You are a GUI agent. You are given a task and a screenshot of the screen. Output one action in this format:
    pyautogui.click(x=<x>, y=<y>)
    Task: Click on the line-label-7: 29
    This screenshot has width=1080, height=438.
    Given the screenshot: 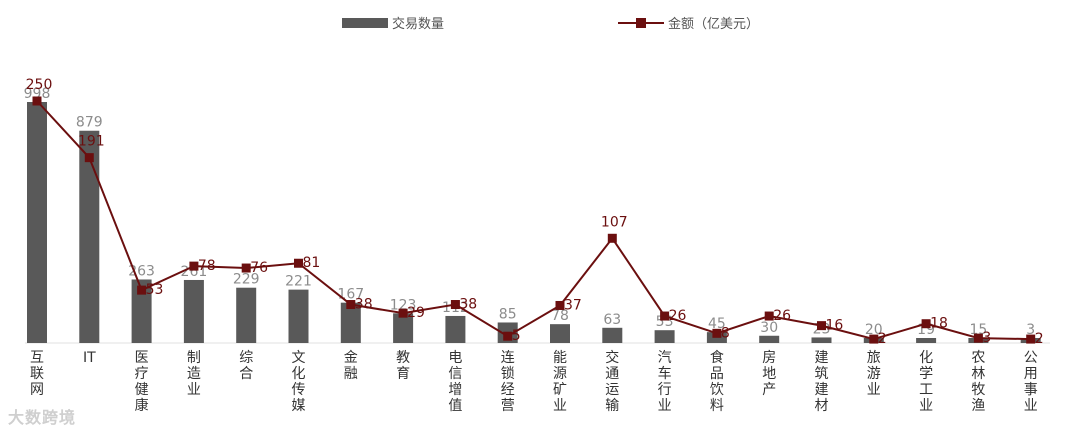 What is the action you would take?
    pyautogui.click(x=416, y=313)
    